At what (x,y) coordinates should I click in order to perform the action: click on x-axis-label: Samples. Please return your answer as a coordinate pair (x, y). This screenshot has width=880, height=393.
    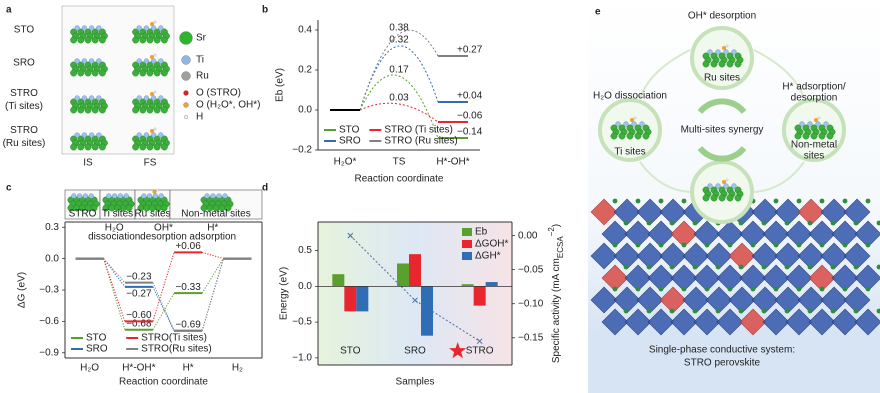
    Looking at the image, I should click on (415, 382).